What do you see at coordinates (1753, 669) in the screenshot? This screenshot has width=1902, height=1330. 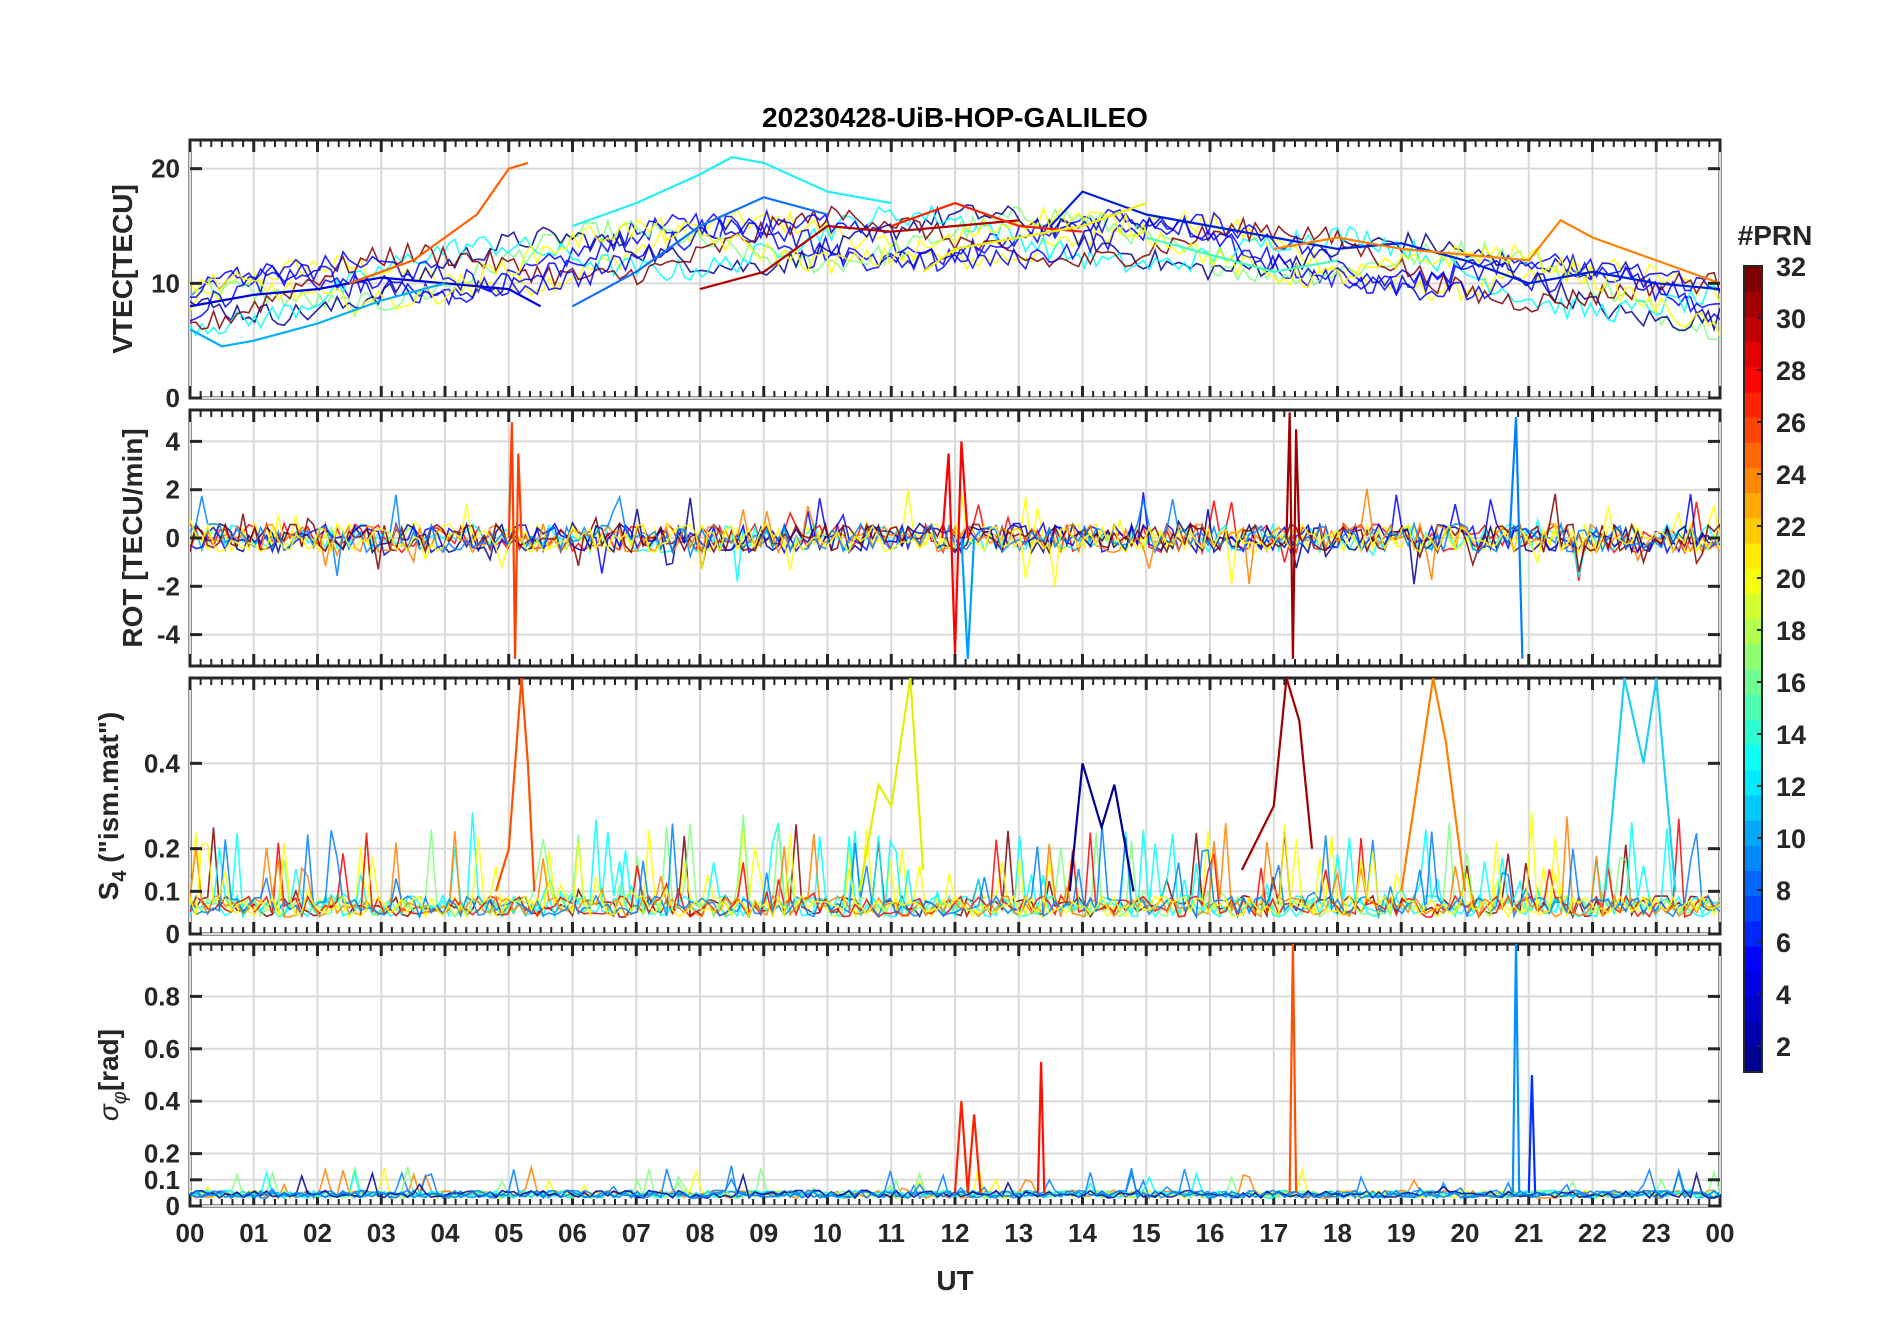 I see `colorbar-swatches` at bounding box center [1753, 669].